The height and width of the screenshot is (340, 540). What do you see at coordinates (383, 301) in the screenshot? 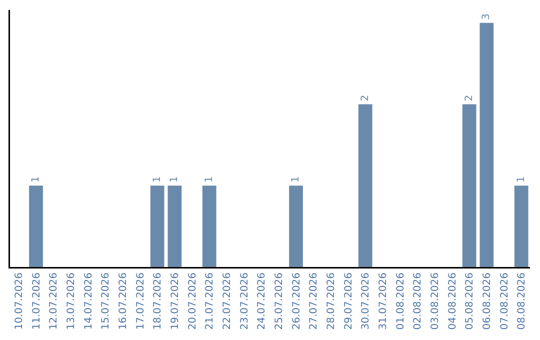
I see `x-tick-label: 31.07.2026` at bounding box center [383, 301].